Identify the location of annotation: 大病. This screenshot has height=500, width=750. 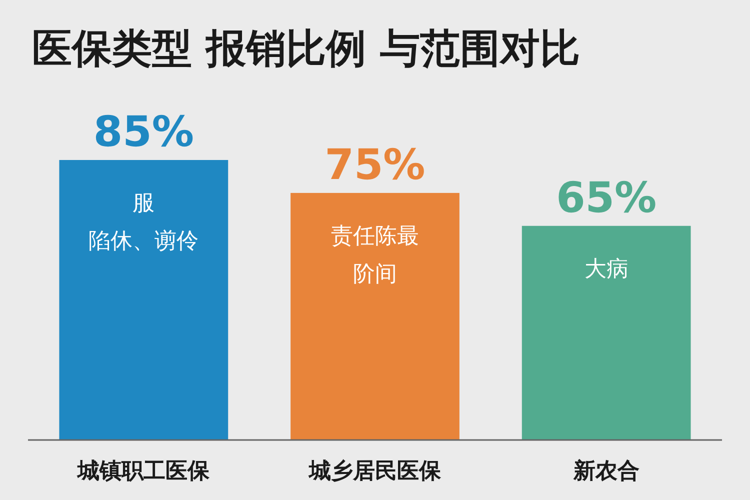
(606, 269).